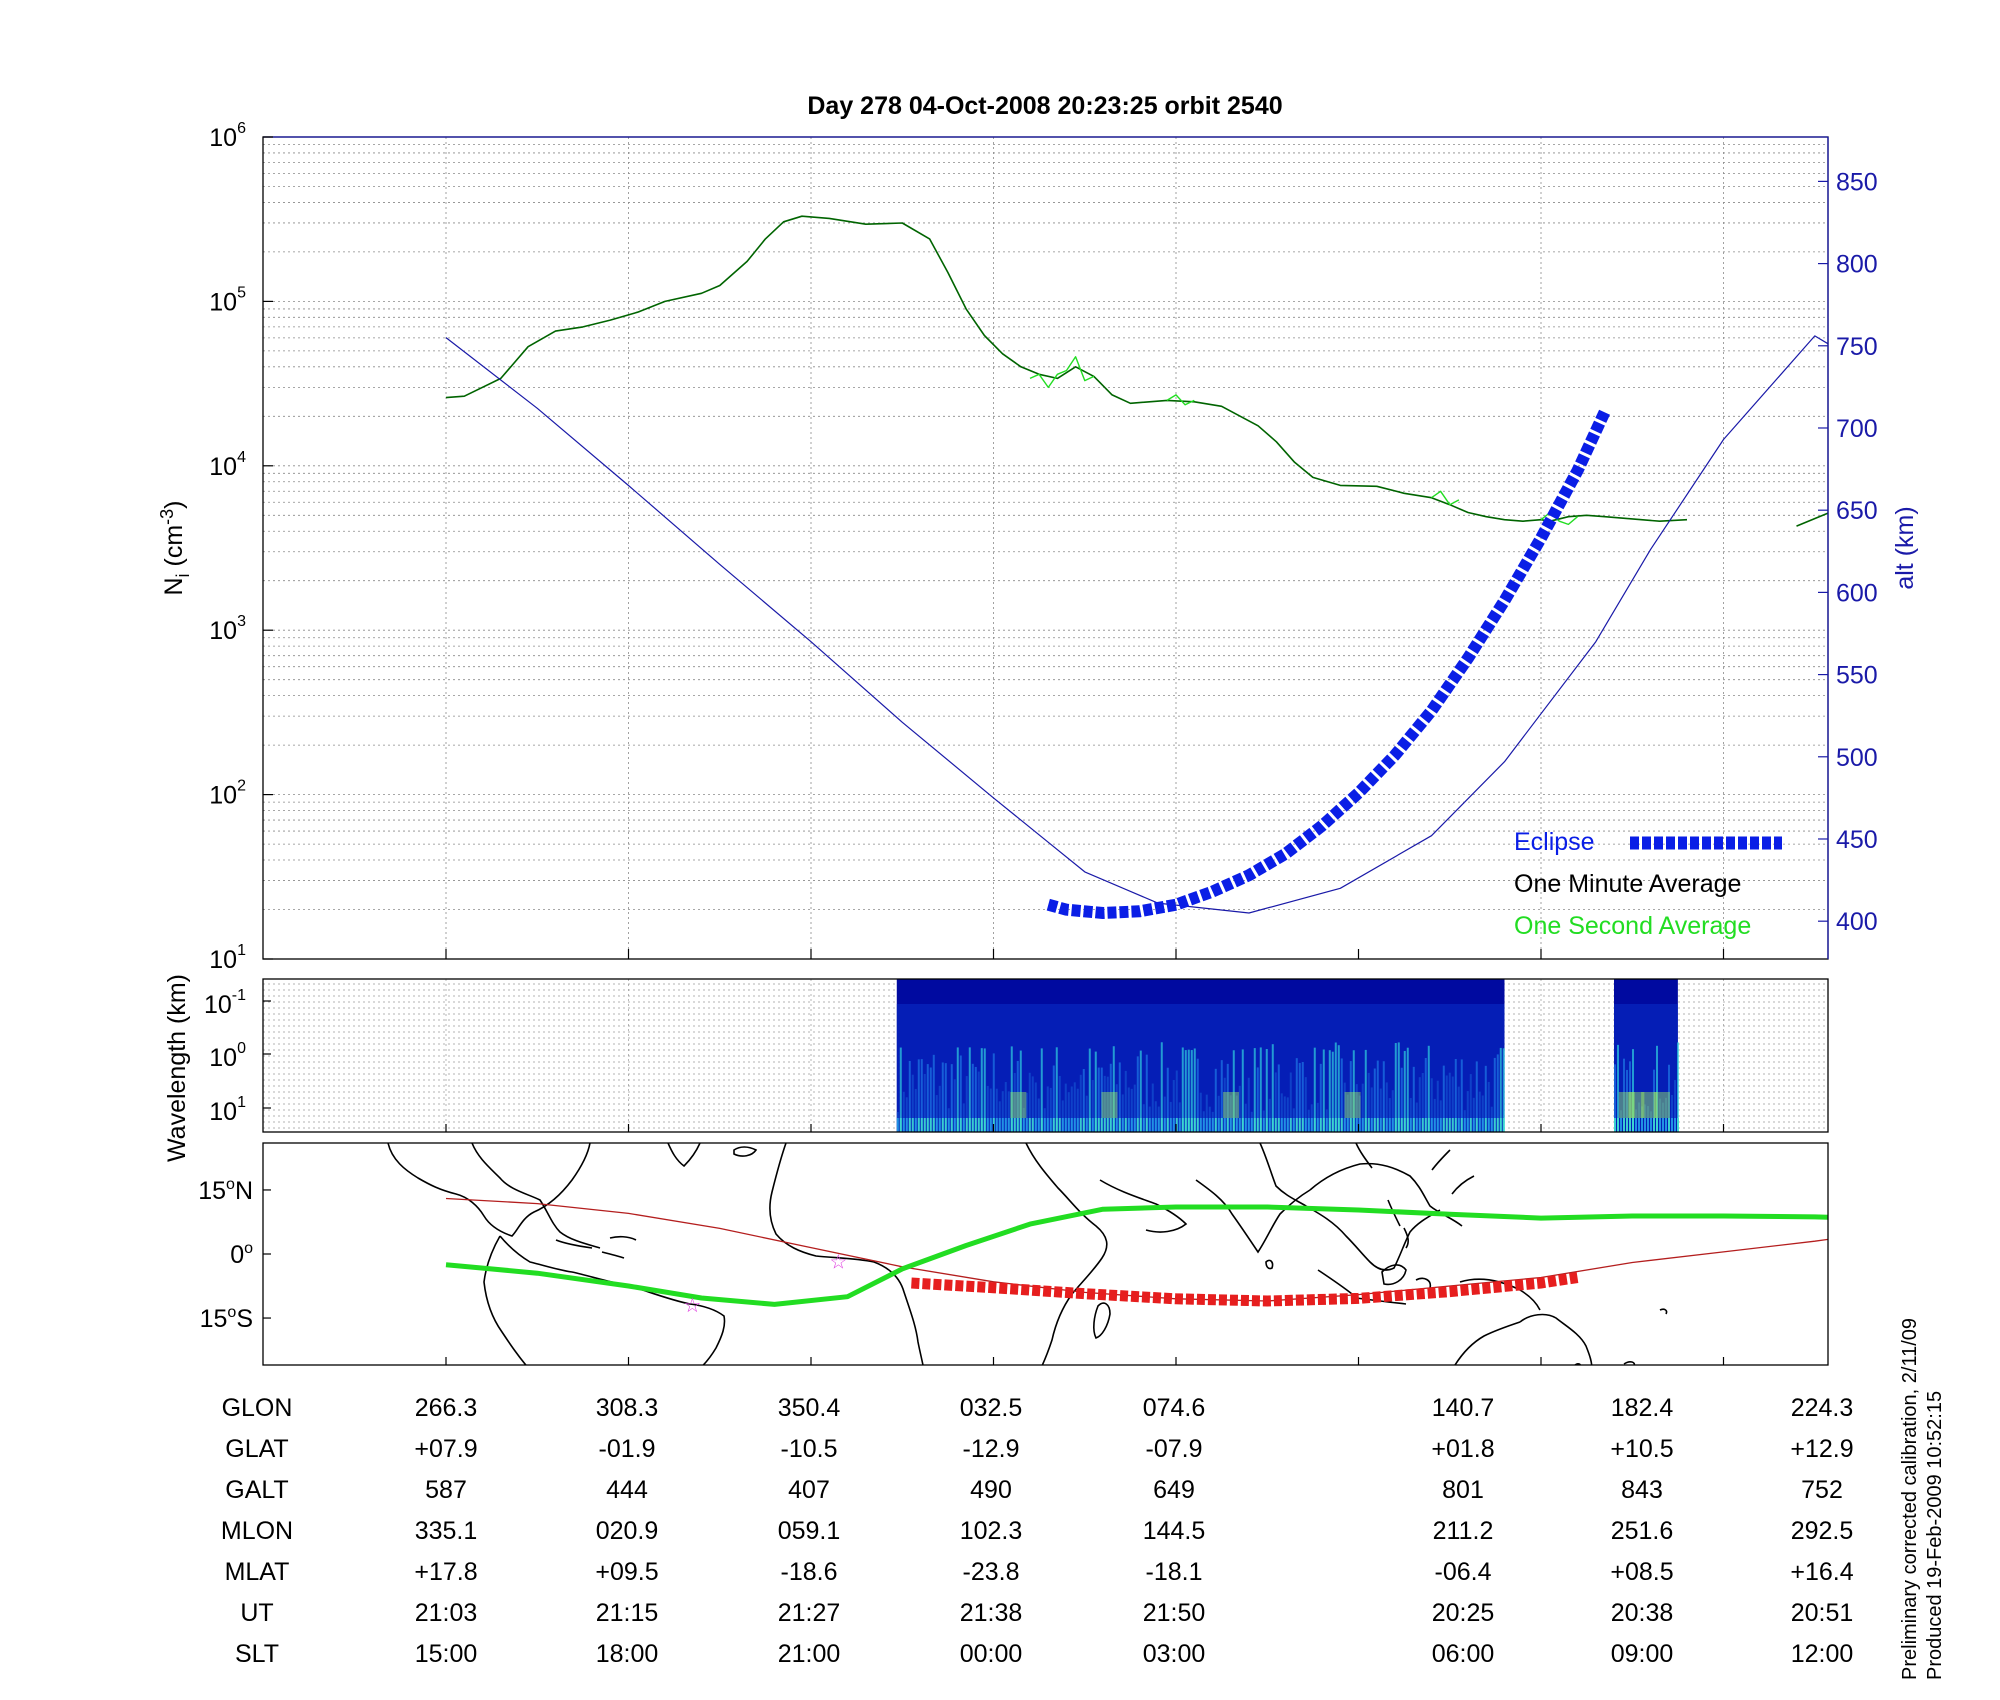 Image resolution: width=2000 pixels, height=1700 pixels. I want to click on table-cell: 649, so click(1174, 1490).